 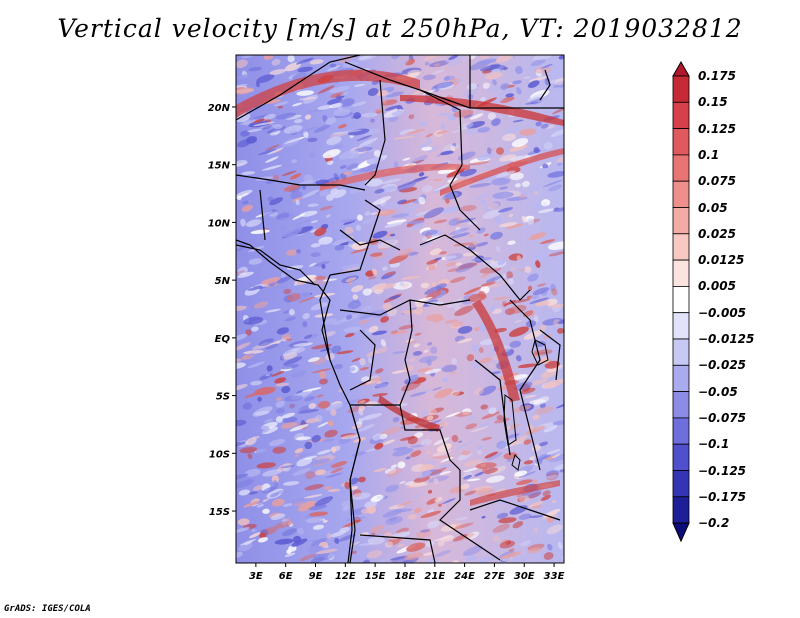 I want to click on lat-tick-label: 10N, so click(x=219, y=223).